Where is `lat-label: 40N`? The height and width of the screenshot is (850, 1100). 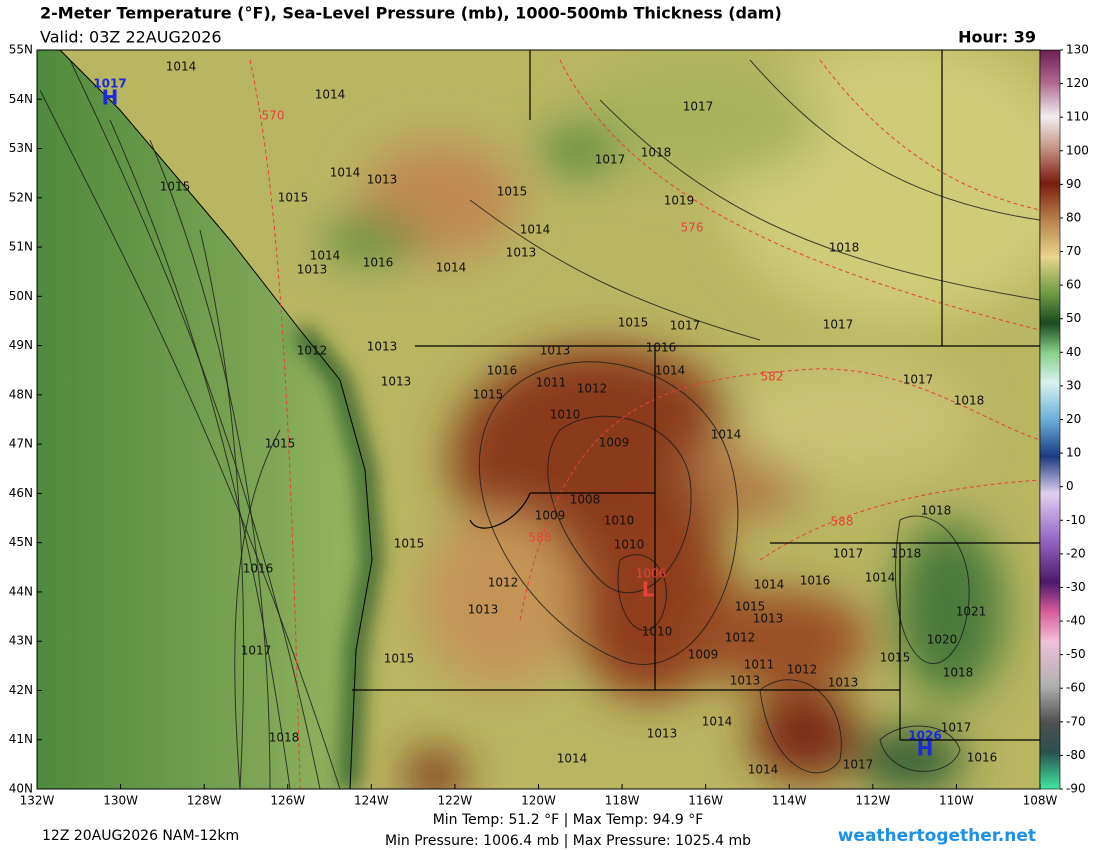 lat-label: 40N is located at coordinates (21, 789).